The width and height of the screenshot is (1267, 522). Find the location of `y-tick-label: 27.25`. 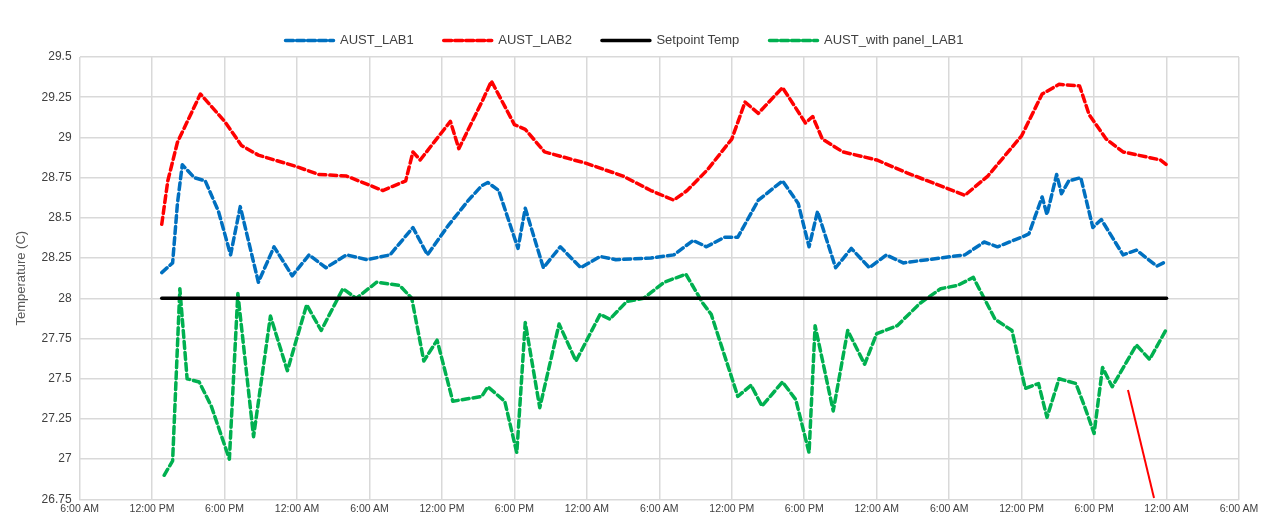

y-tick-label: 27.25 is located at coordinates (56, 418).